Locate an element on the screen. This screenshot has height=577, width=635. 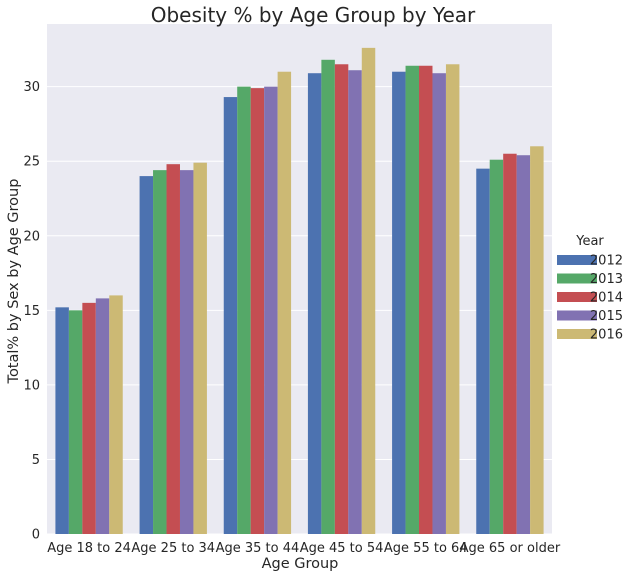
legend-label-2015: 2015 is located at coordinates (606, 316).